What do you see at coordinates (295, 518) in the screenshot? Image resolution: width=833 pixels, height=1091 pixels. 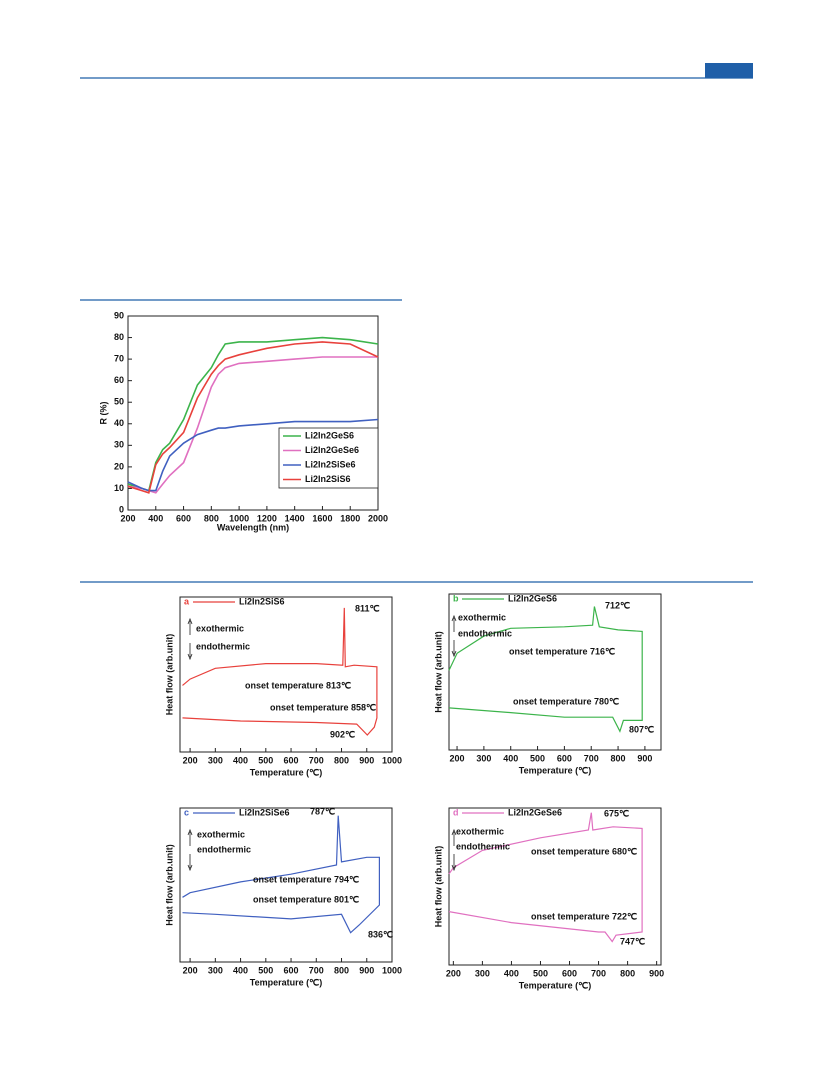 I see `x-tick-label: 1400` at bounding box center [295, 518].